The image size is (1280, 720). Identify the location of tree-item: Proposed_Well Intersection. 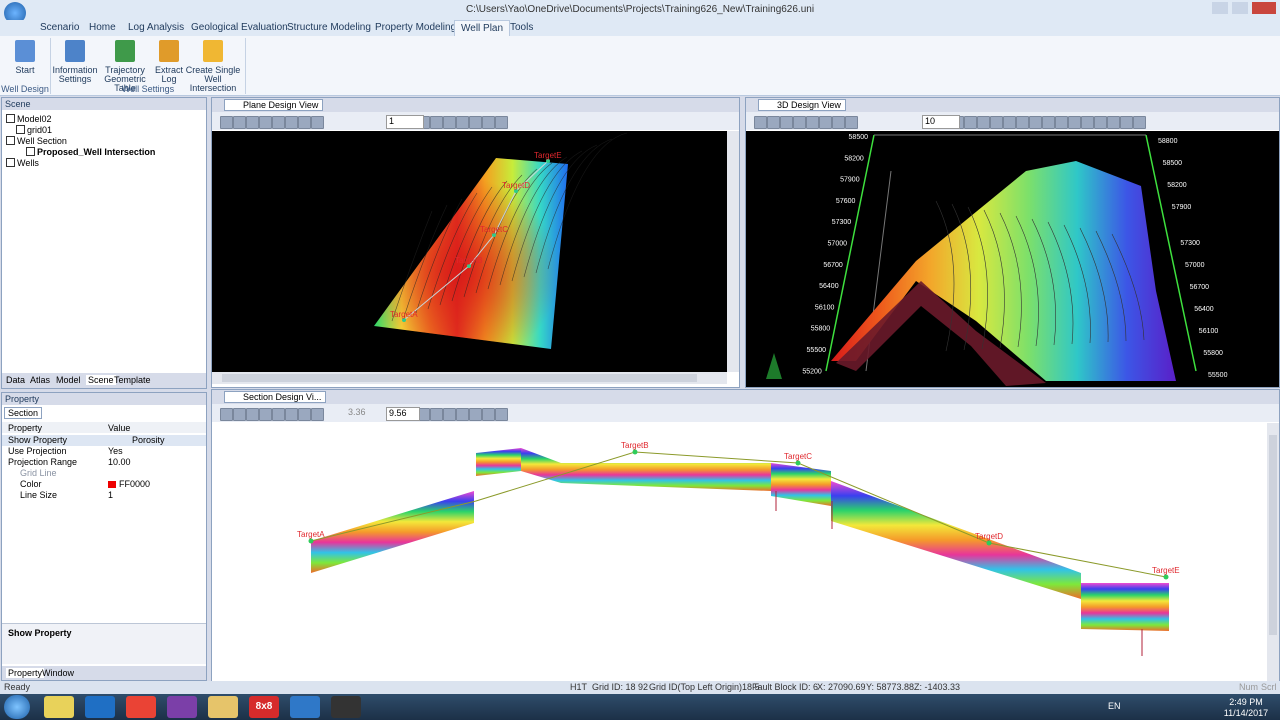
(90, 152).